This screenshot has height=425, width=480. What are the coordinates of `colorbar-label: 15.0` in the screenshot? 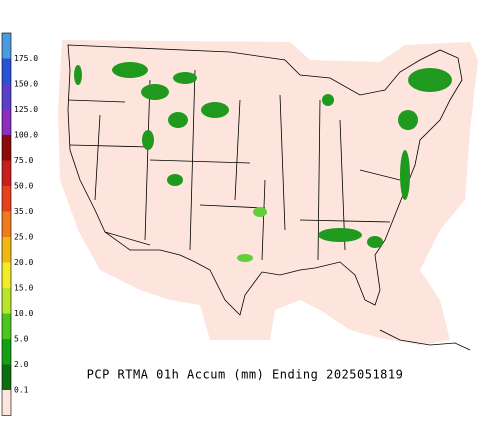 It's located at (23, 288).